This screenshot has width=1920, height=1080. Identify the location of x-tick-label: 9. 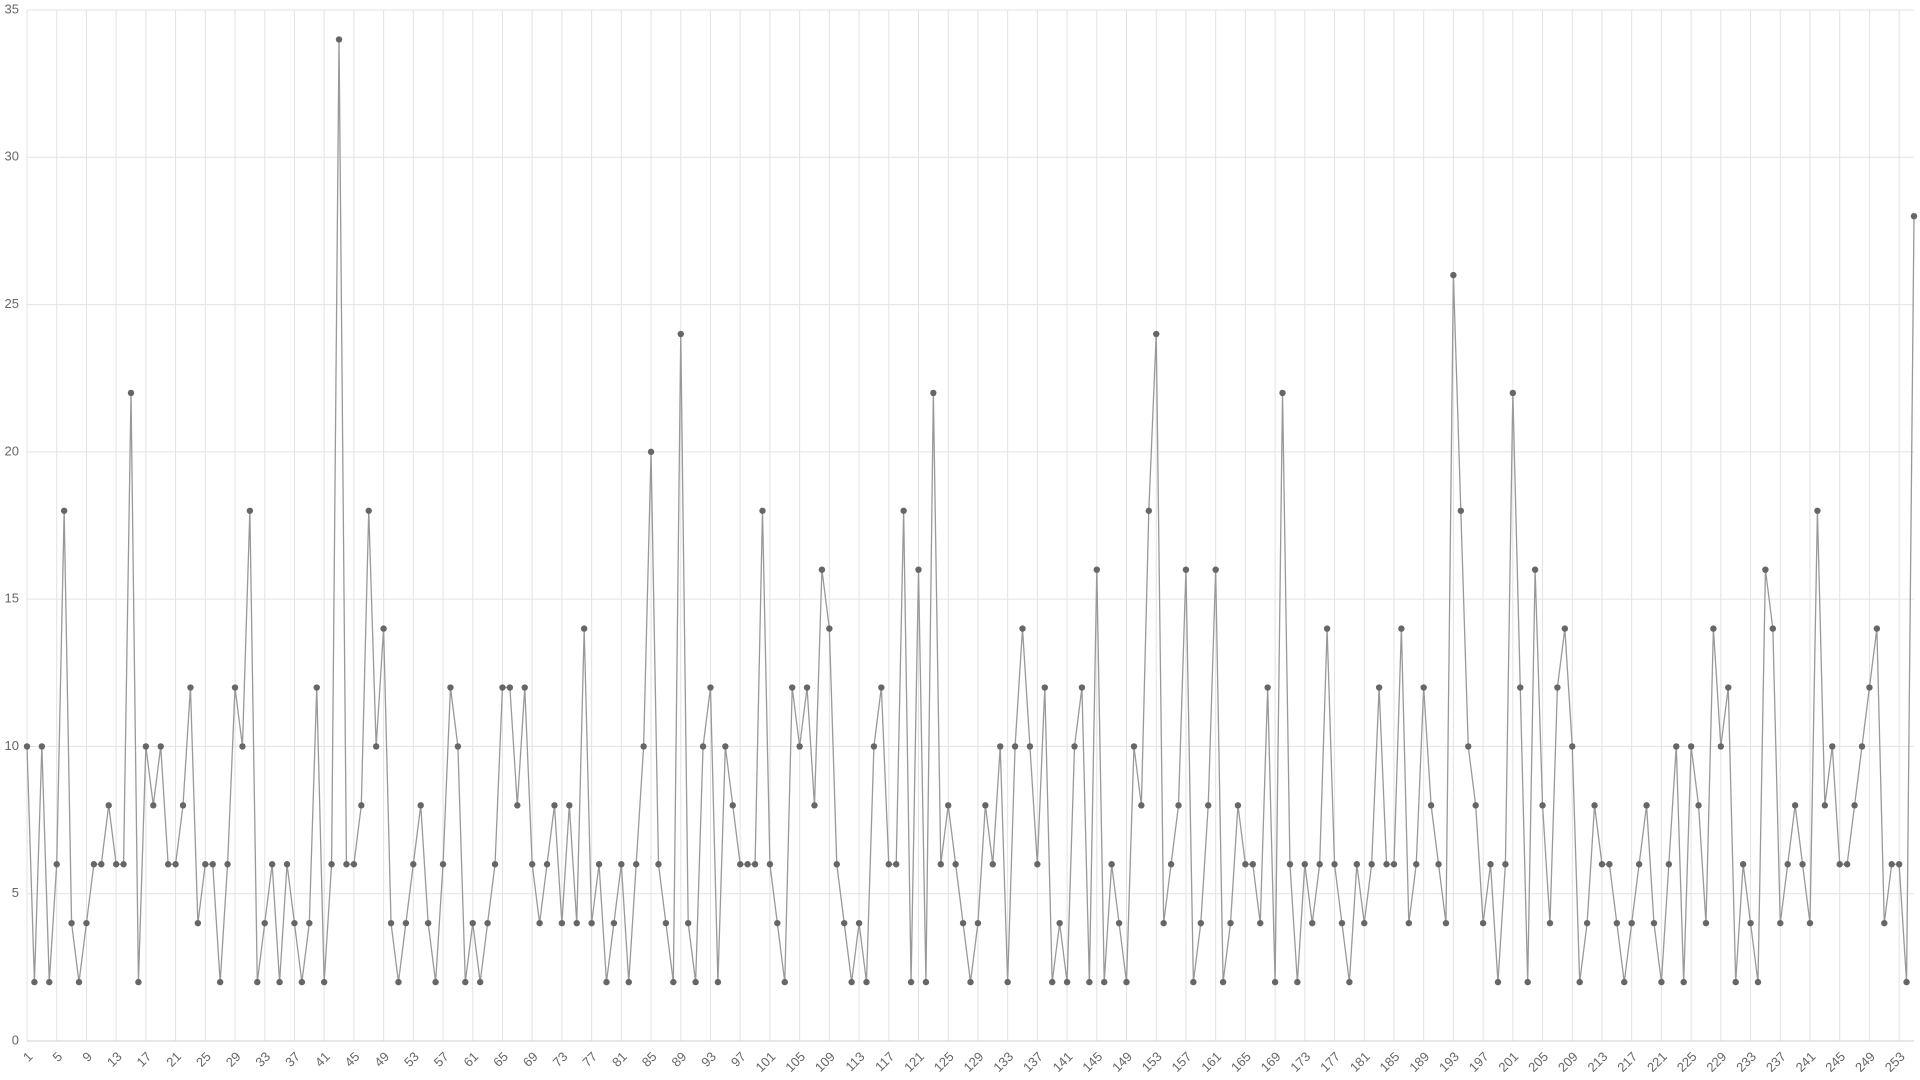
(87, 1057).